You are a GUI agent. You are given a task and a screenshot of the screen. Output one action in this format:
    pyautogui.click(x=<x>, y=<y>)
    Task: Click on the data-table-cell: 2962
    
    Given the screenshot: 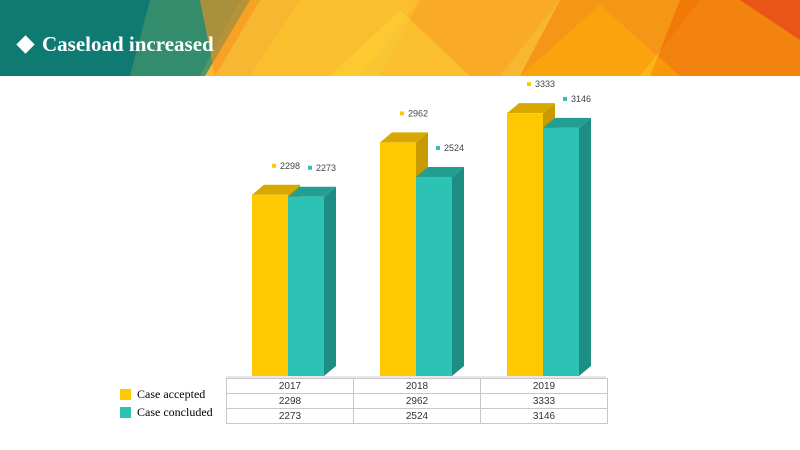 What is the action you would take?
    pyautogui.click(x=417, y=401)
    